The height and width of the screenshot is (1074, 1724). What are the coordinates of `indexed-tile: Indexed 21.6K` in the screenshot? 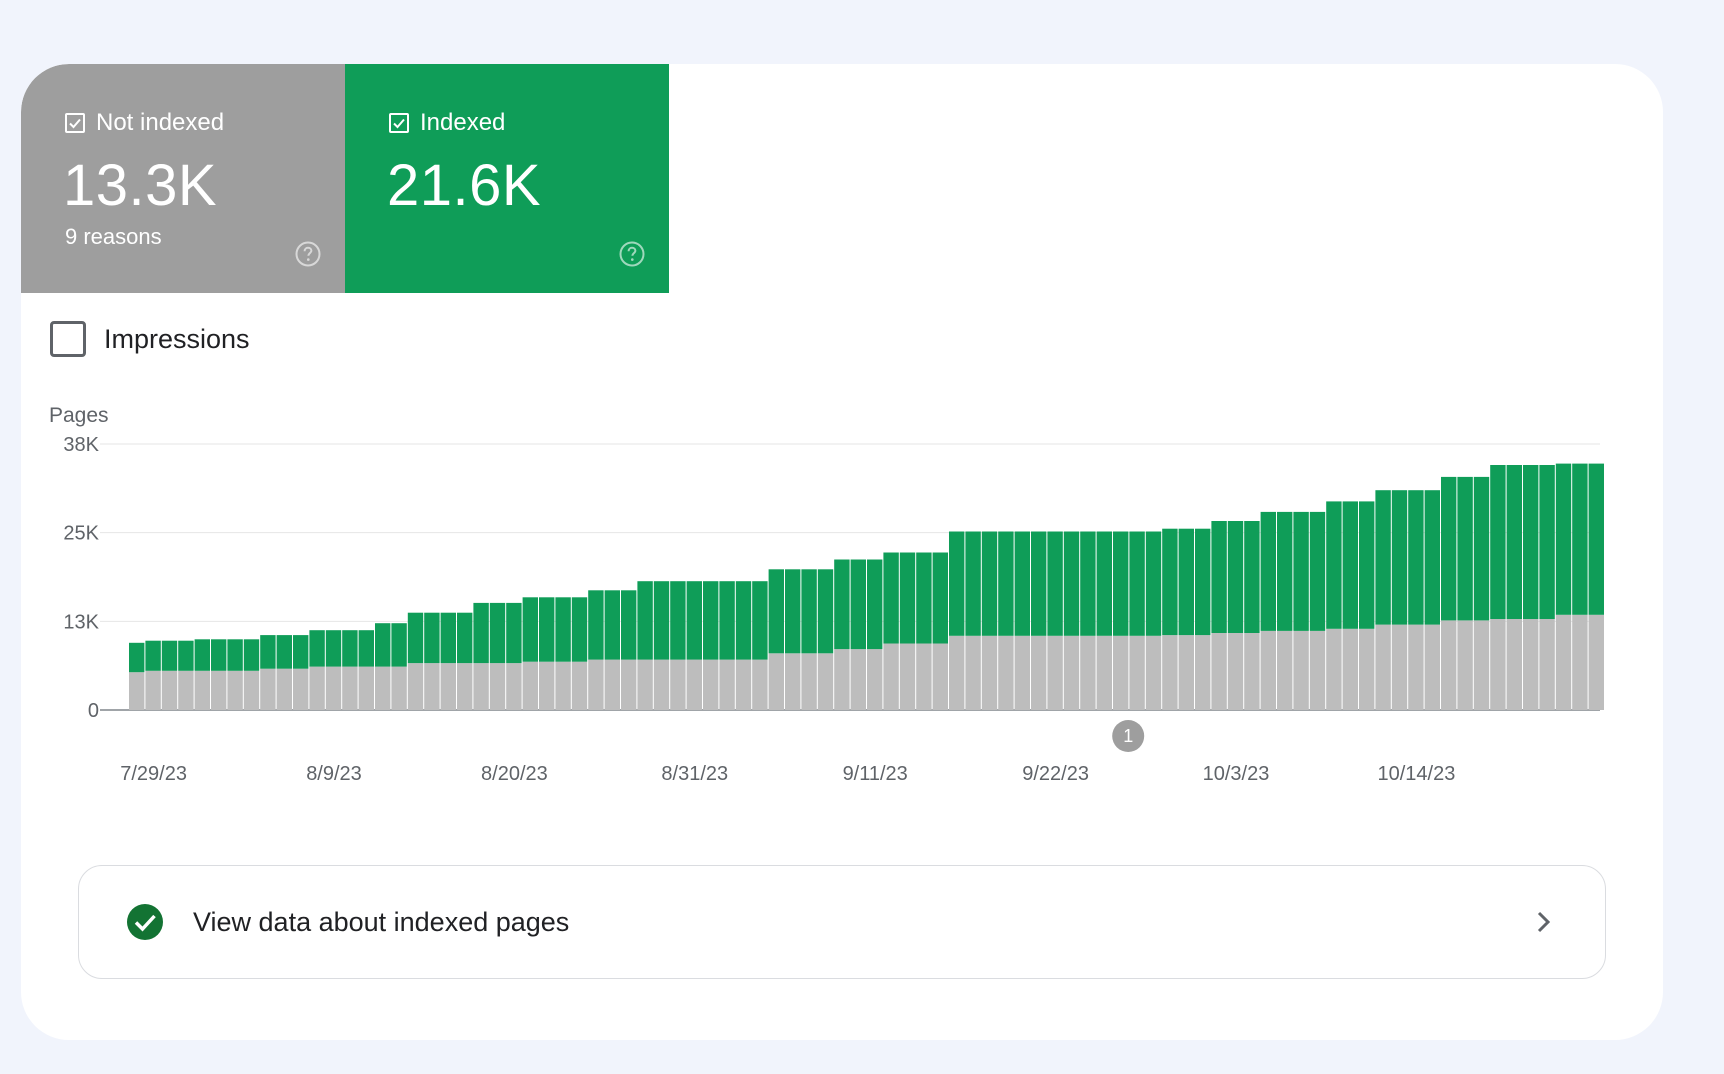 It's located at (507, 178).